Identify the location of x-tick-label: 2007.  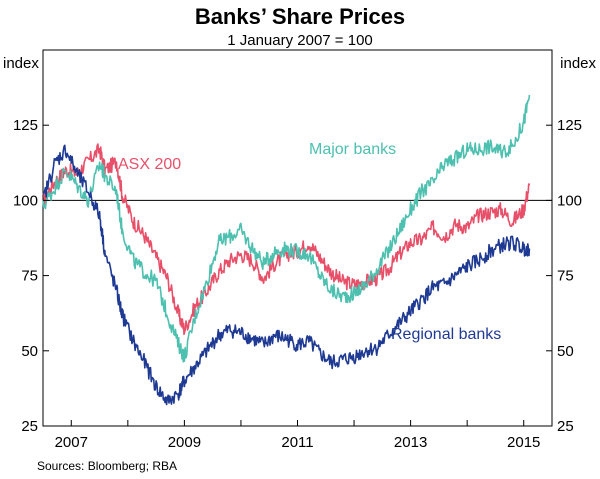
(71, 442).